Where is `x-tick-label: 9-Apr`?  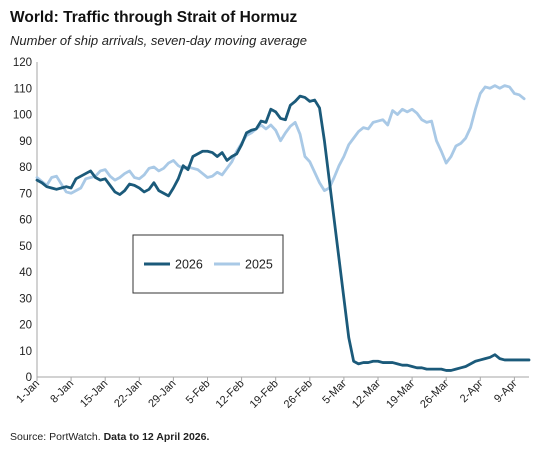 x-tick-label: 9-Apr is located at coordinates (506, 391).